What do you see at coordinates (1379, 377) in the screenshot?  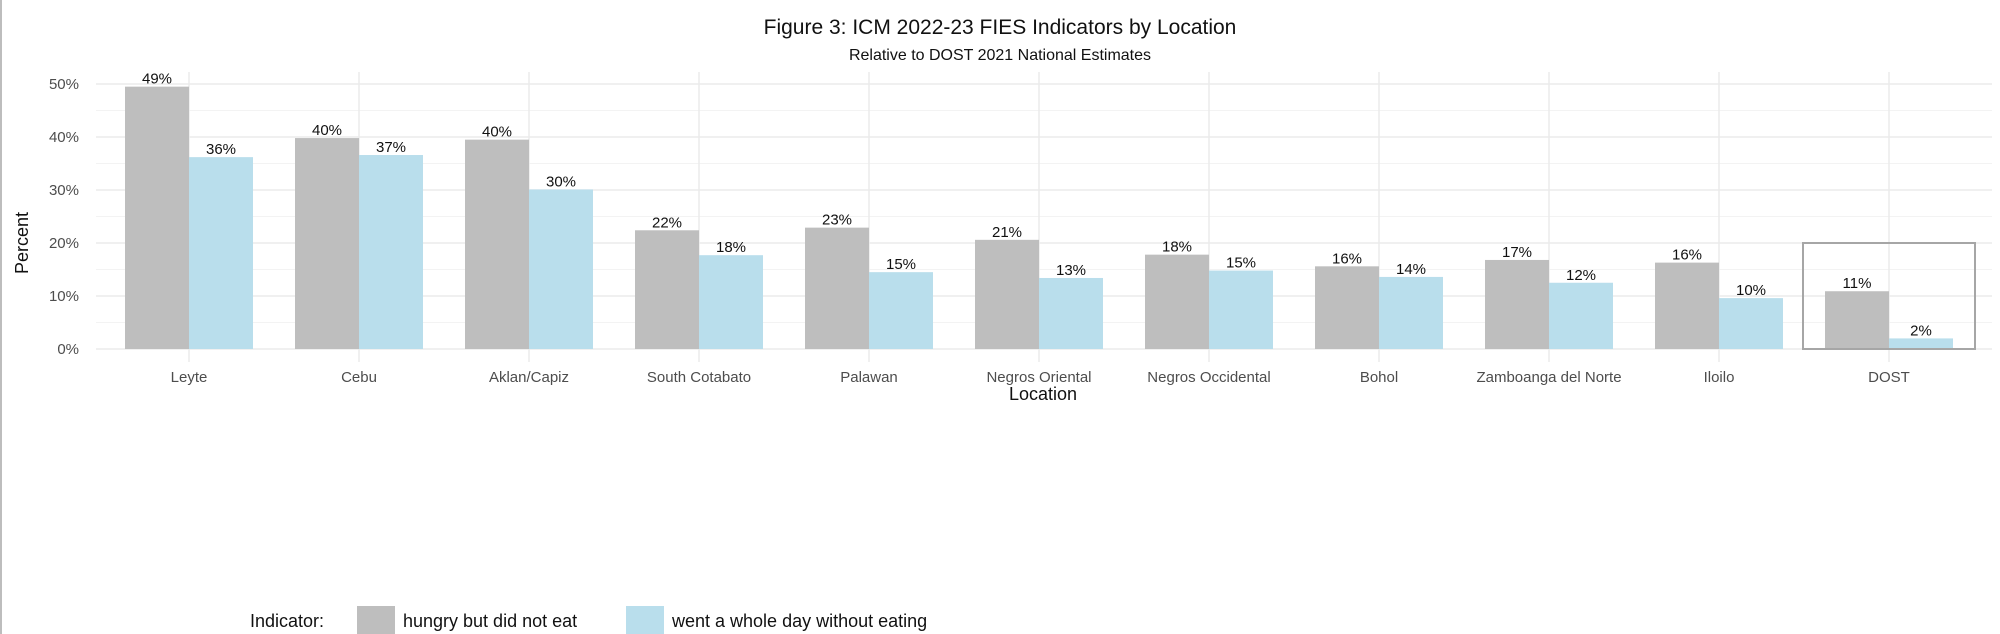 I see `x-tick-label: Bohol` at bounding box center [1379, 377].